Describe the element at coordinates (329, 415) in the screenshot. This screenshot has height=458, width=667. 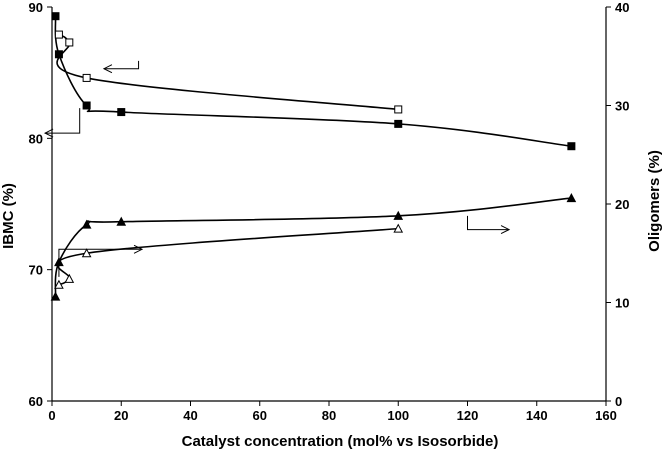
I see `x-tick-label: 80` at that location.